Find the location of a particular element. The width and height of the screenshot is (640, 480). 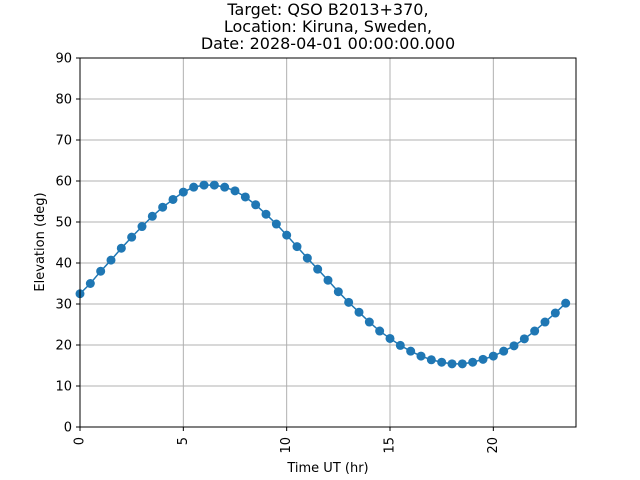

y-axis-label: Elevation (deg) is located at coordinates (40, 241).